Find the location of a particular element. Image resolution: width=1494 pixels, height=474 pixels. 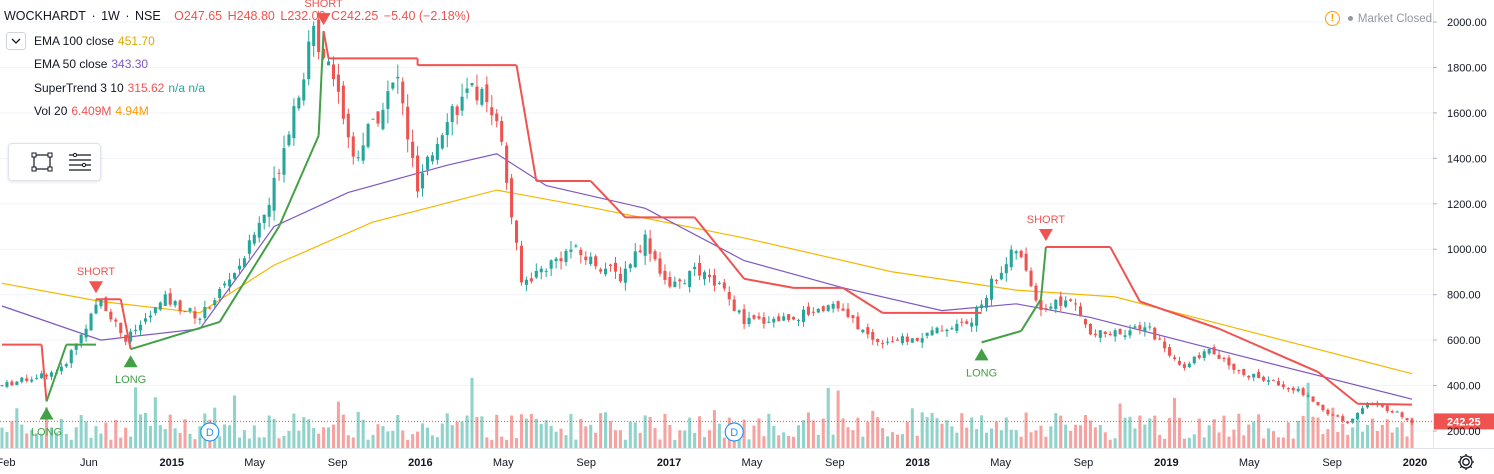

indicator-volume: Vol 20 6.409M 4.94M is located at coordinates (91, 111).